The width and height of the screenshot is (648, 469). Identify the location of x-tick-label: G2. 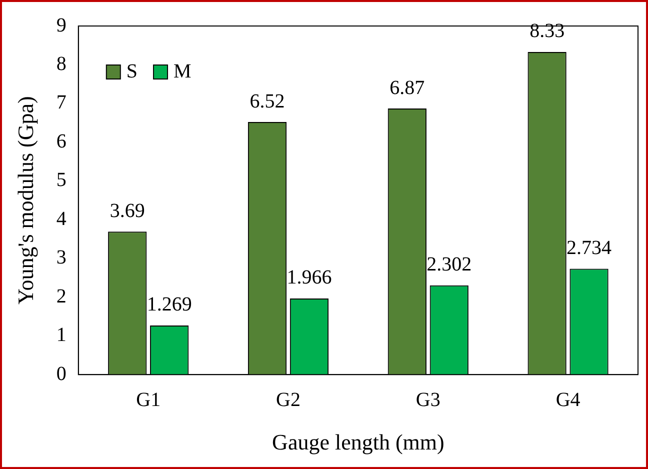
(288, 399).